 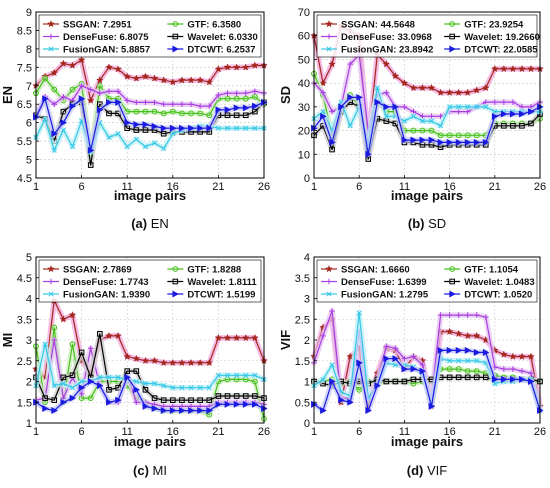 What do you see at coordinates (302, 403) in the screenshot?
I see `y-tick-label: 0.5` at bounding box center [302, 403].